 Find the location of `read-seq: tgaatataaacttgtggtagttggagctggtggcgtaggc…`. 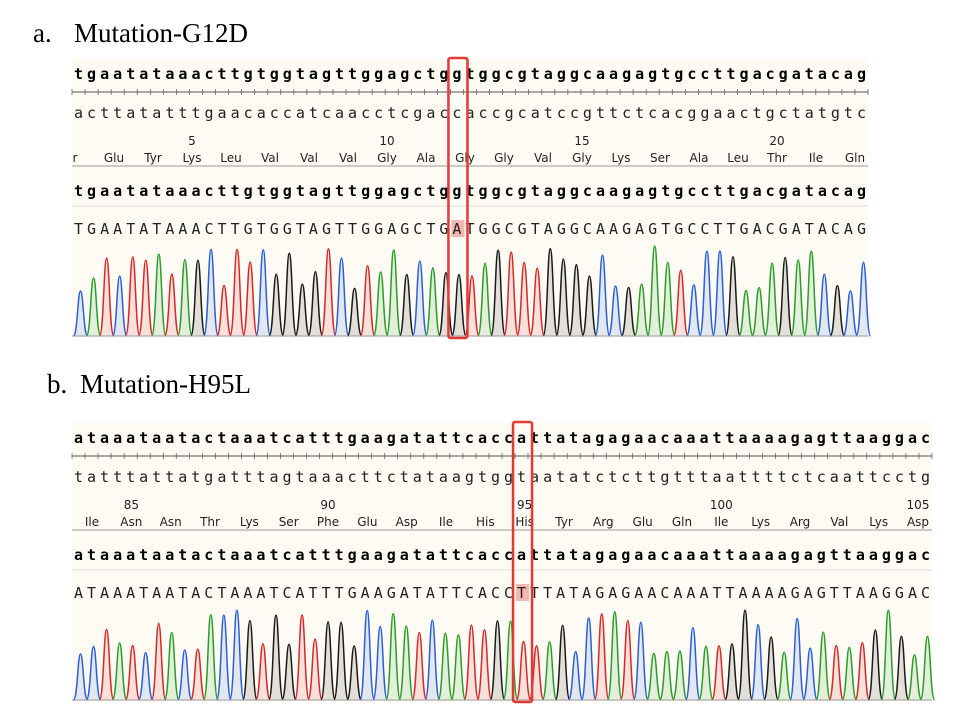

read-seq: tgaatataaacttgtggtagttggagctggtggcgtaggc… is located at coordinates (470, 191).